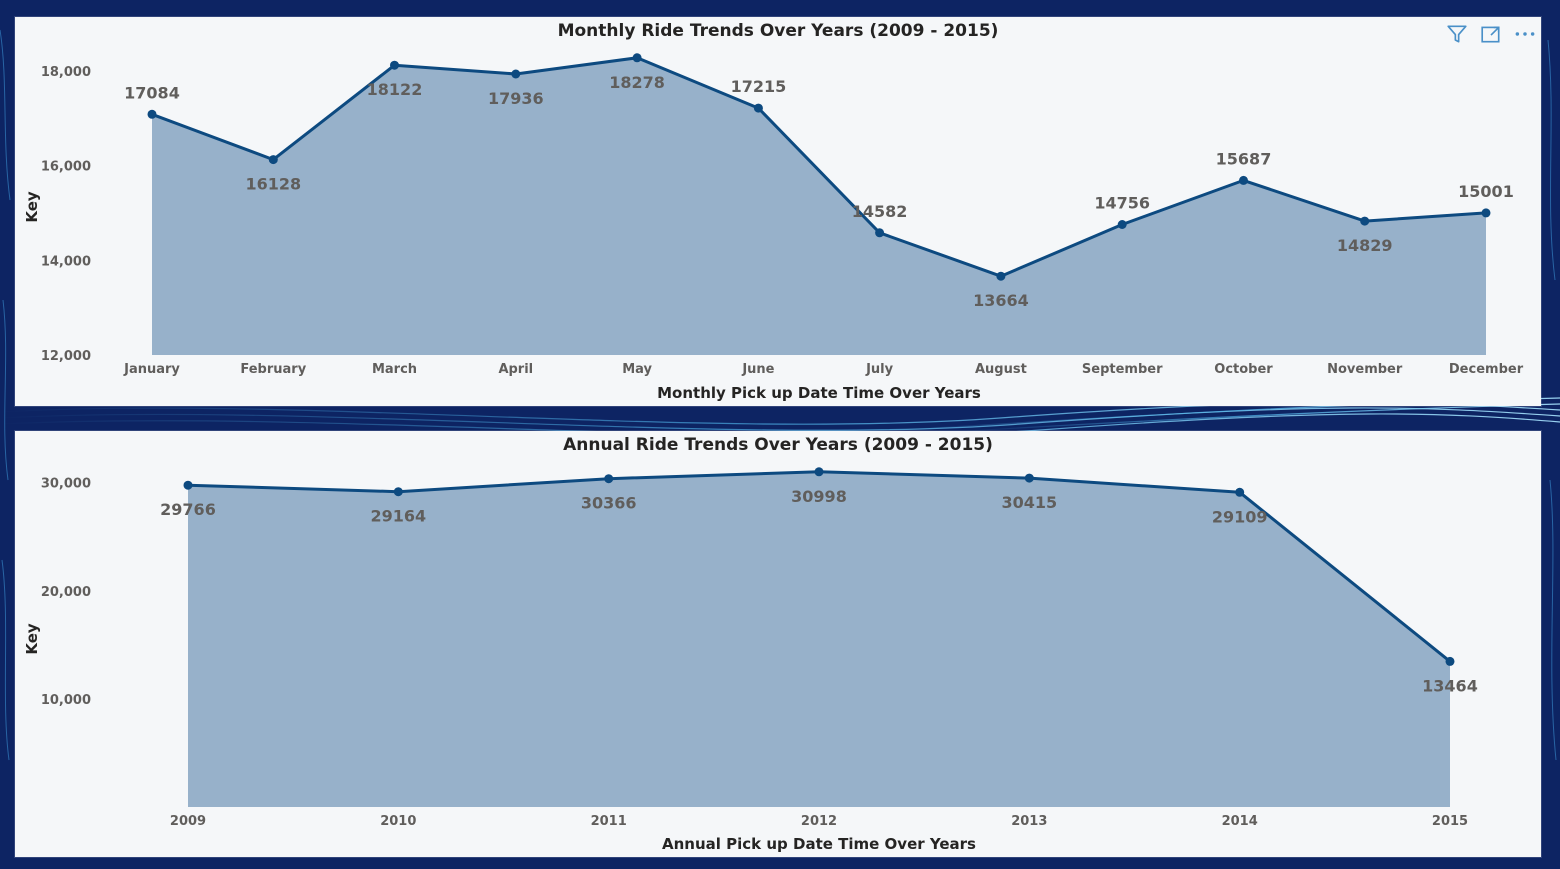 This screenshot has height=869, width=1560. What do you see at coordinates (1244, 158) in the screenshot?
I see `data-label: 15687` at bounding box center [1244, 158].